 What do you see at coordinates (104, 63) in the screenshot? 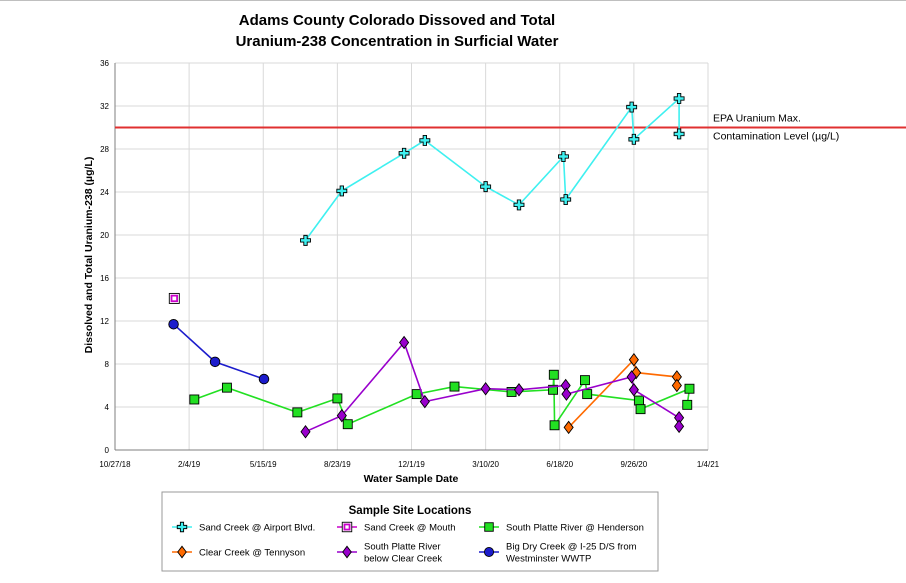
I see `y-tick-label: 36` at bounding box center [104, 63].